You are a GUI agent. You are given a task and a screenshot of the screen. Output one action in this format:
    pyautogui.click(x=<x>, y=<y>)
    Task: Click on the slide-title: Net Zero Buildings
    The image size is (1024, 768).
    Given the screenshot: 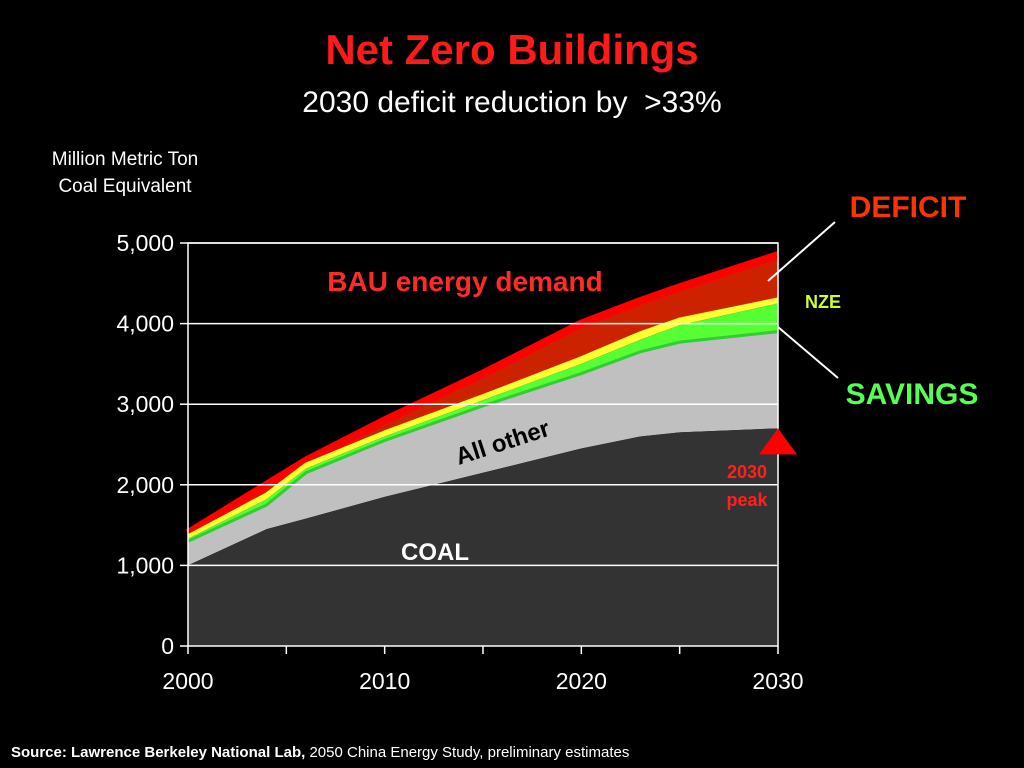 What is the action you would take?
    pyautogui.click(x=512, y=49)
    